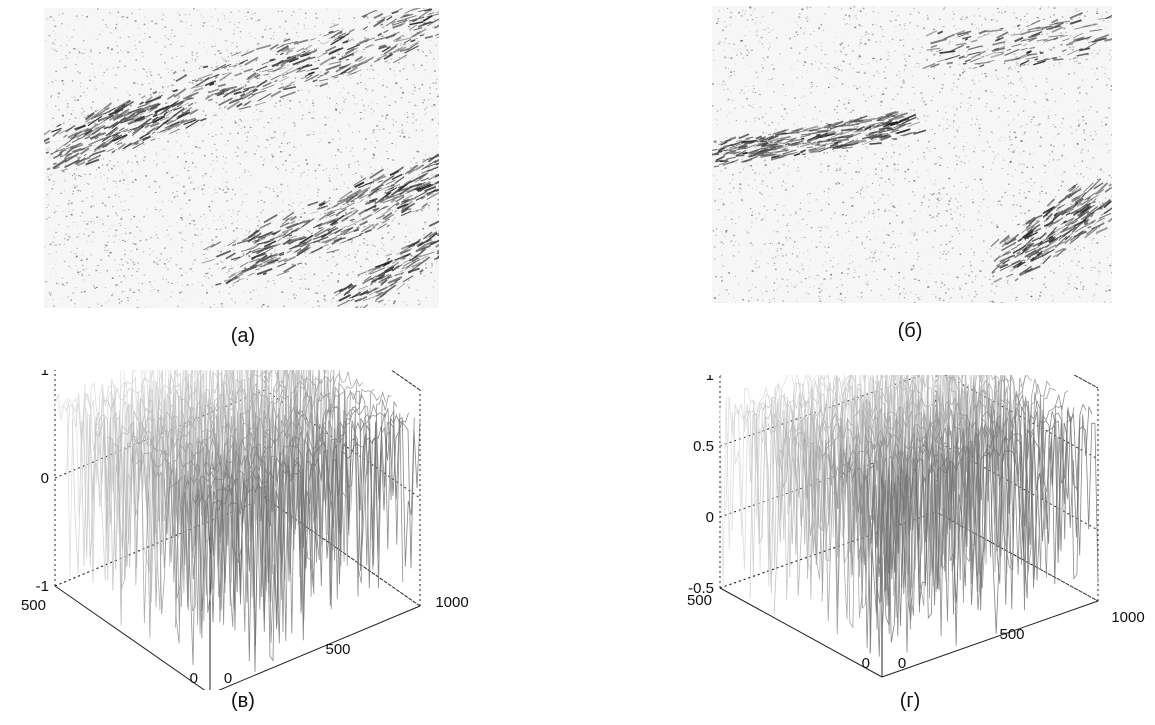 This screenshot has width=1155, height=725. What do you see at coordinates (701, 588) in the screenshot?
I see `z-tick-label: -0.5` at bounding box center [701, 588].